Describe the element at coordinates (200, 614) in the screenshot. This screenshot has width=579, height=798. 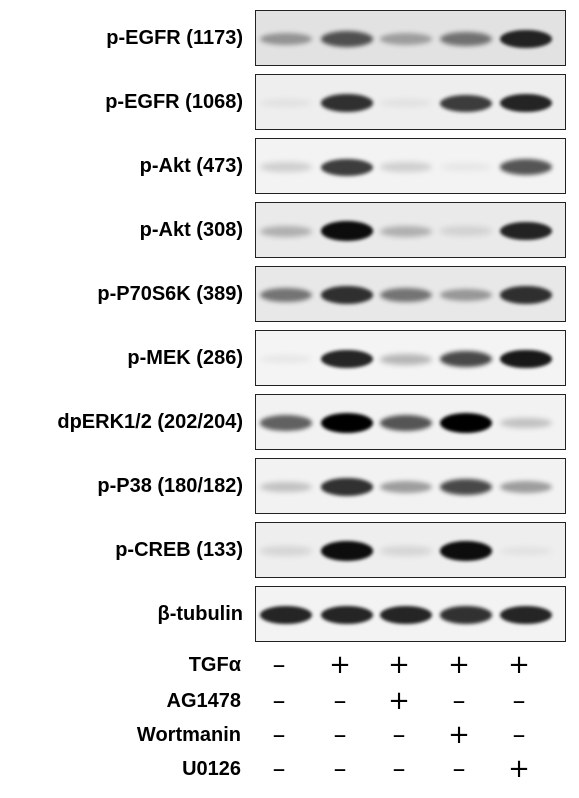
I see `blot-label: β-tubulin` at that location.